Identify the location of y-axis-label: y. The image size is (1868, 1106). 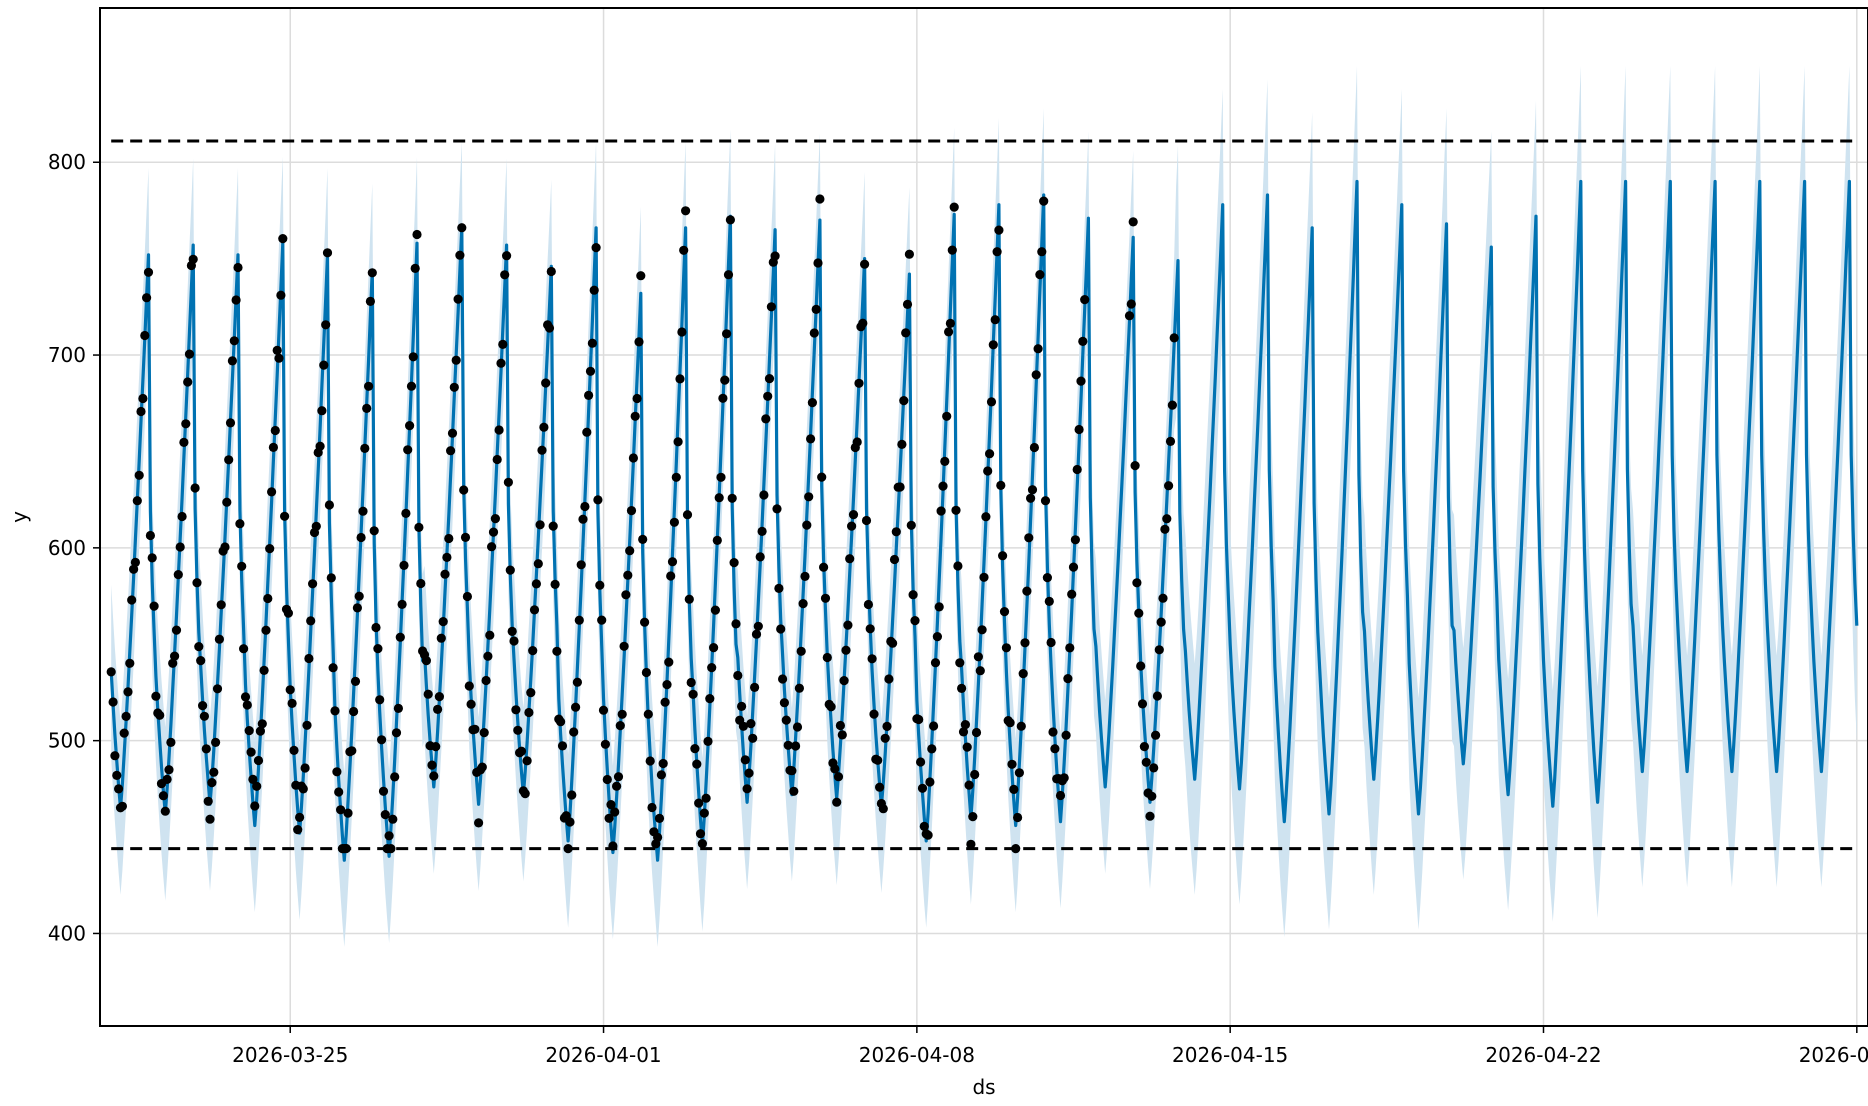
(19, 517).